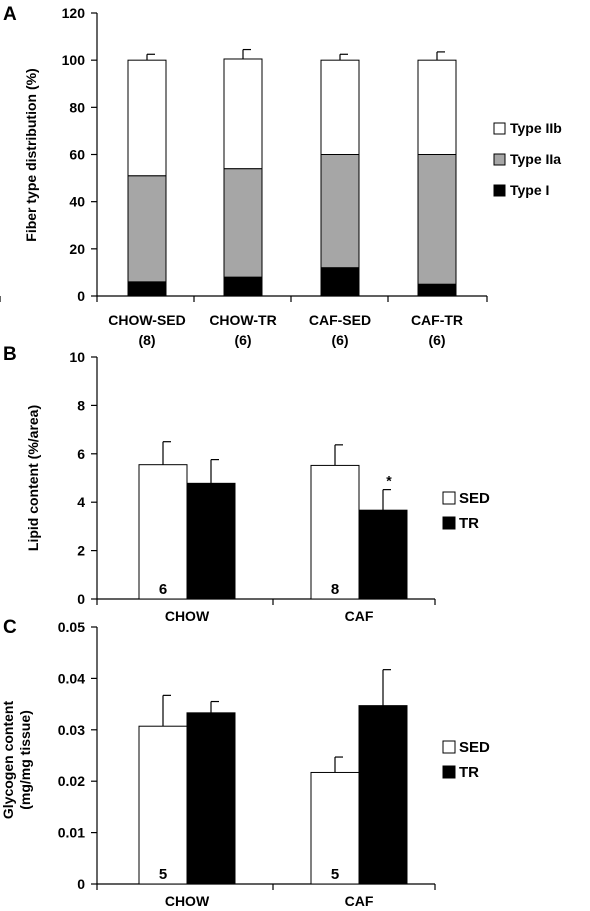 This screenshot has width=590, height=911. Describe the element at coordinates (77, 155) in the screenshot. I see `panel-a-y-tick-label: 60` at that location.